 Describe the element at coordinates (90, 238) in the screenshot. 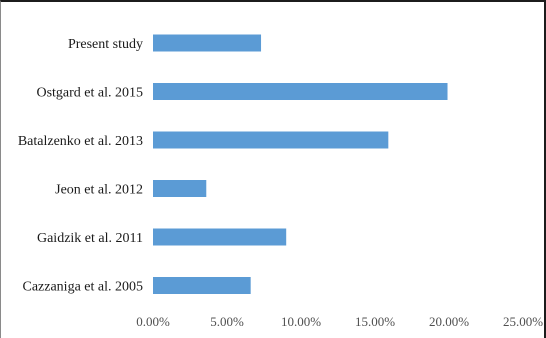

I see `category-label: Gaidzik et al. 2011` at that location.